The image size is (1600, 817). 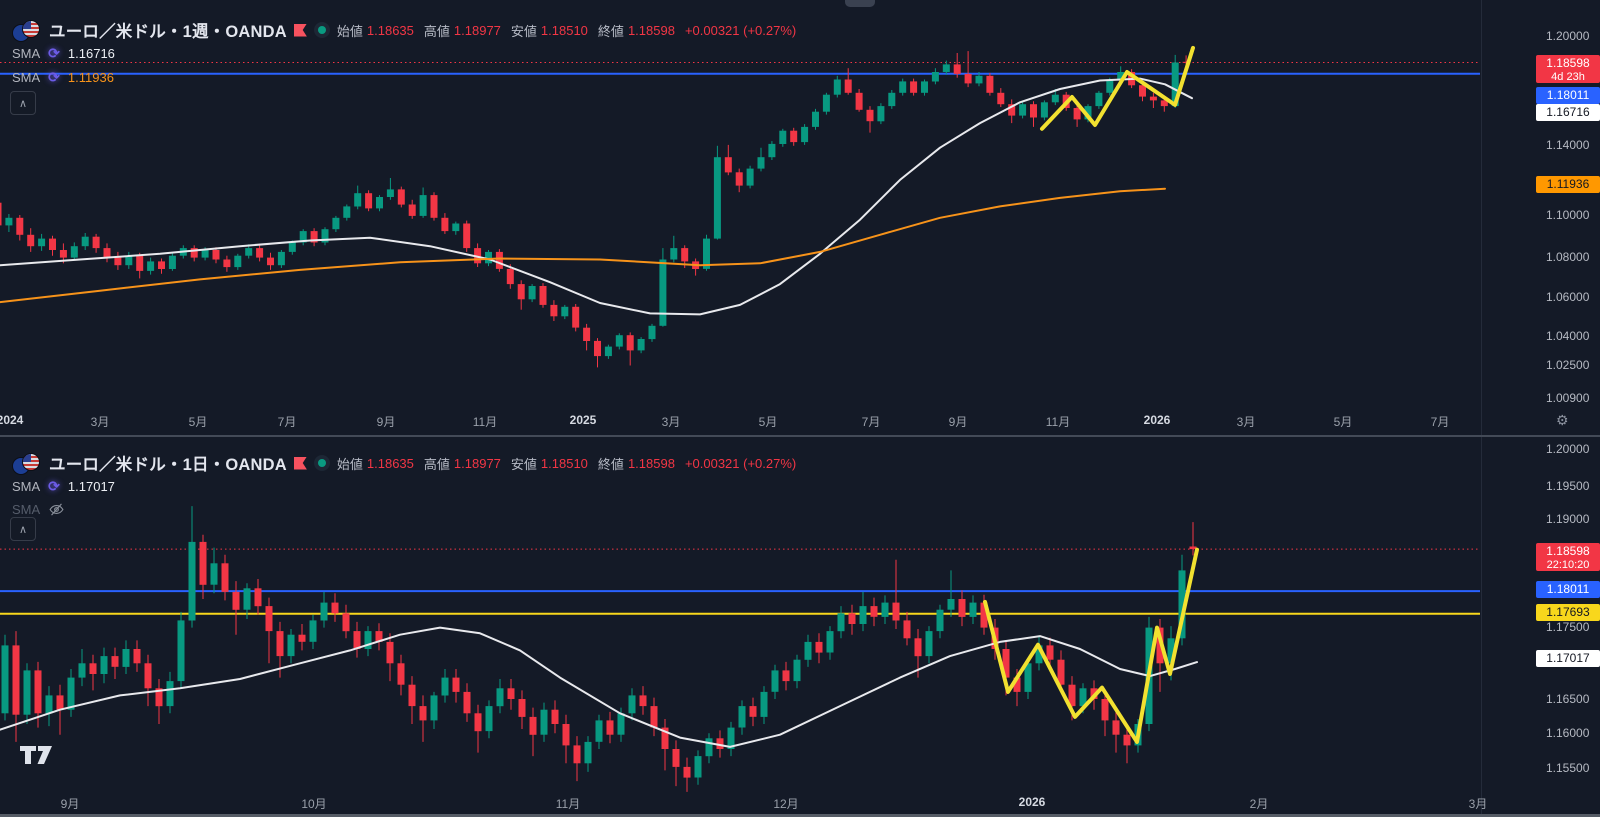 What do you see at coordinates (38, 509) in the screenshot?
I see `daily-sma2-row-hidden: SMA` at bounding box center [38, 509].